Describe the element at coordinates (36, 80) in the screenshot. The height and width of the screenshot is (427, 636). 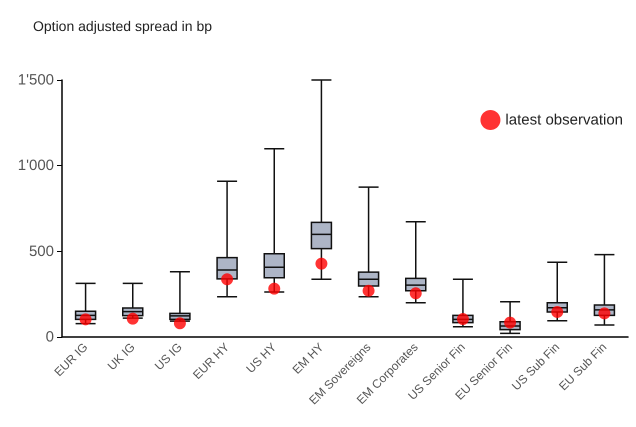
I see `y-tick-label: 1'500` at that location.